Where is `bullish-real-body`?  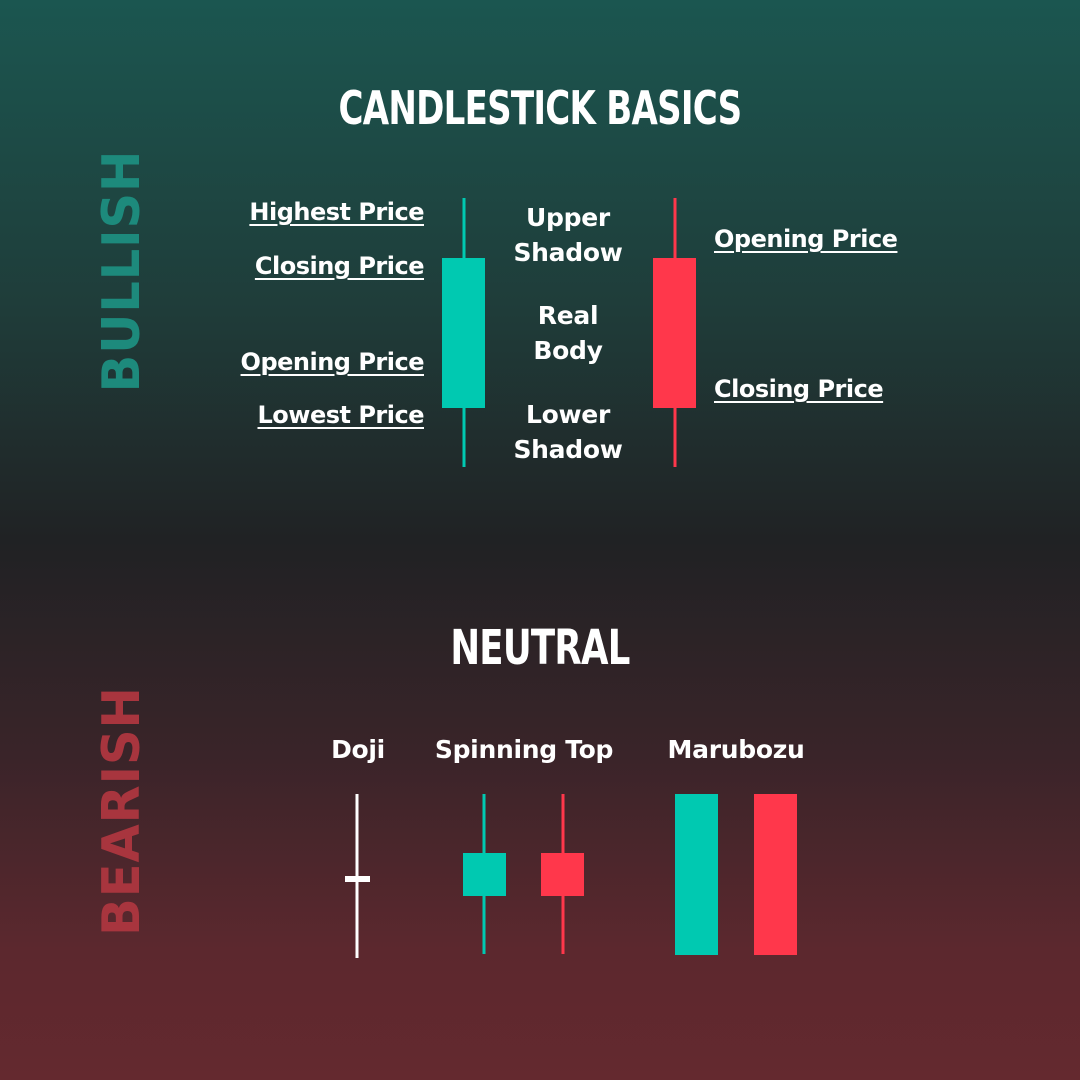
bullish-real-body is located at coordinates (463, 333).